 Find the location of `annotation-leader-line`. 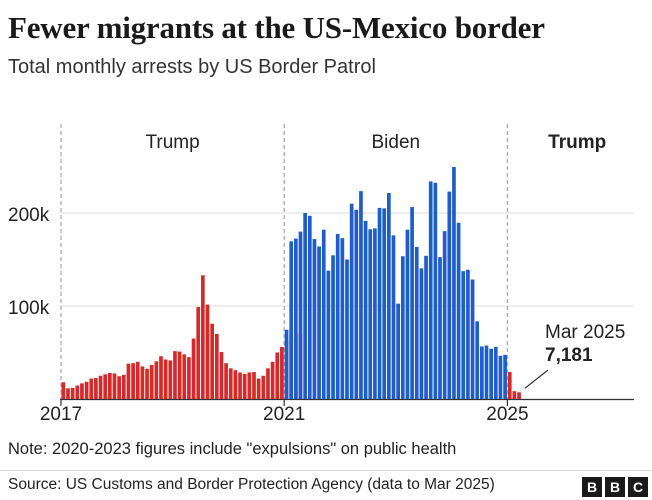

annotation-leader-line is located at coordinates (536, 379).